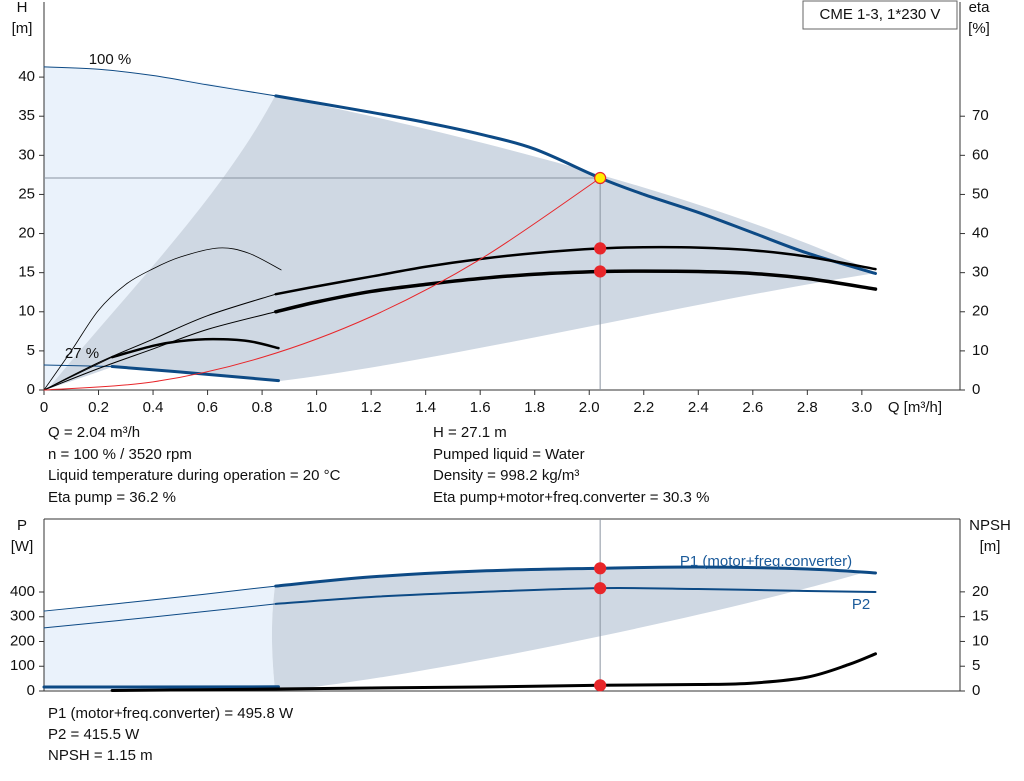 The height and width of the screenshot is (781, 1024). Describe the element at coordinates (22, 616) in the screenshot. I see `y-tick-label: 300` at that location.